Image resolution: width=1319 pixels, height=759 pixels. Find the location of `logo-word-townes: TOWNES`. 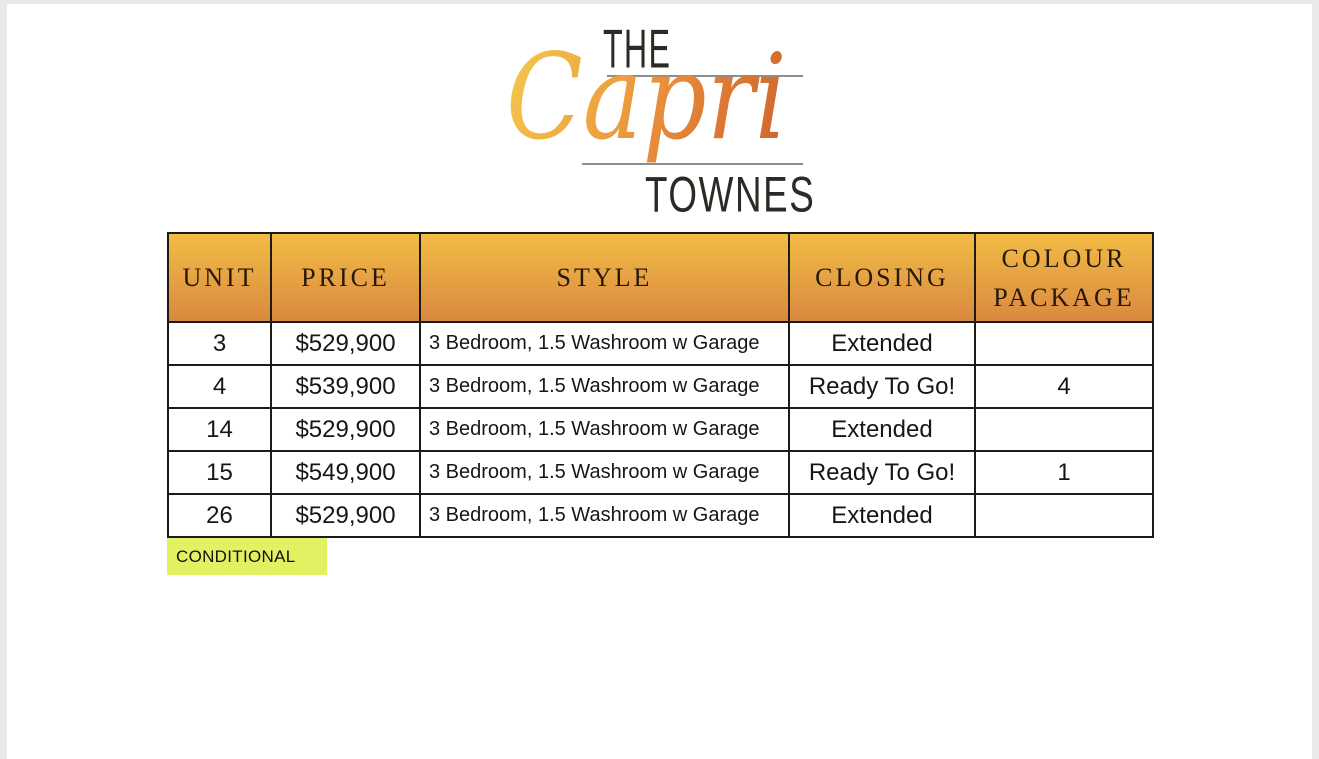

logo-word-townes: TOWNES is located at coordinates (730, 194).